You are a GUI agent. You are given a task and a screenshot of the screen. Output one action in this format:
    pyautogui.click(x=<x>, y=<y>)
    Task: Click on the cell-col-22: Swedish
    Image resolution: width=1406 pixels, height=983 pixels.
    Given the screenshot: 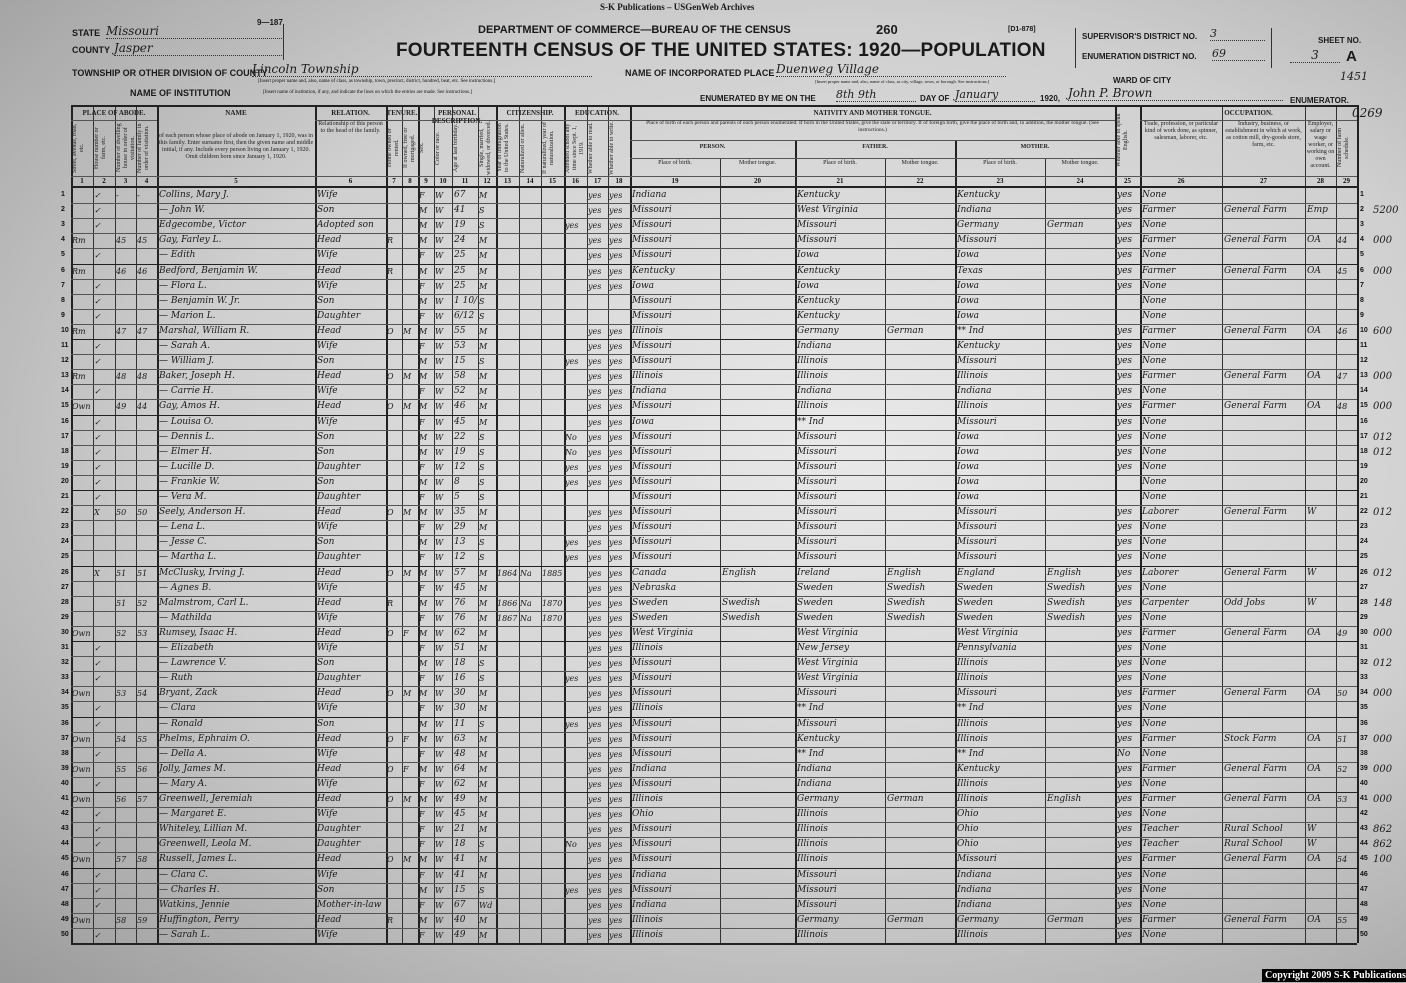 What is the action you would take?
    pyautogui.click(x=906, y=617)
    